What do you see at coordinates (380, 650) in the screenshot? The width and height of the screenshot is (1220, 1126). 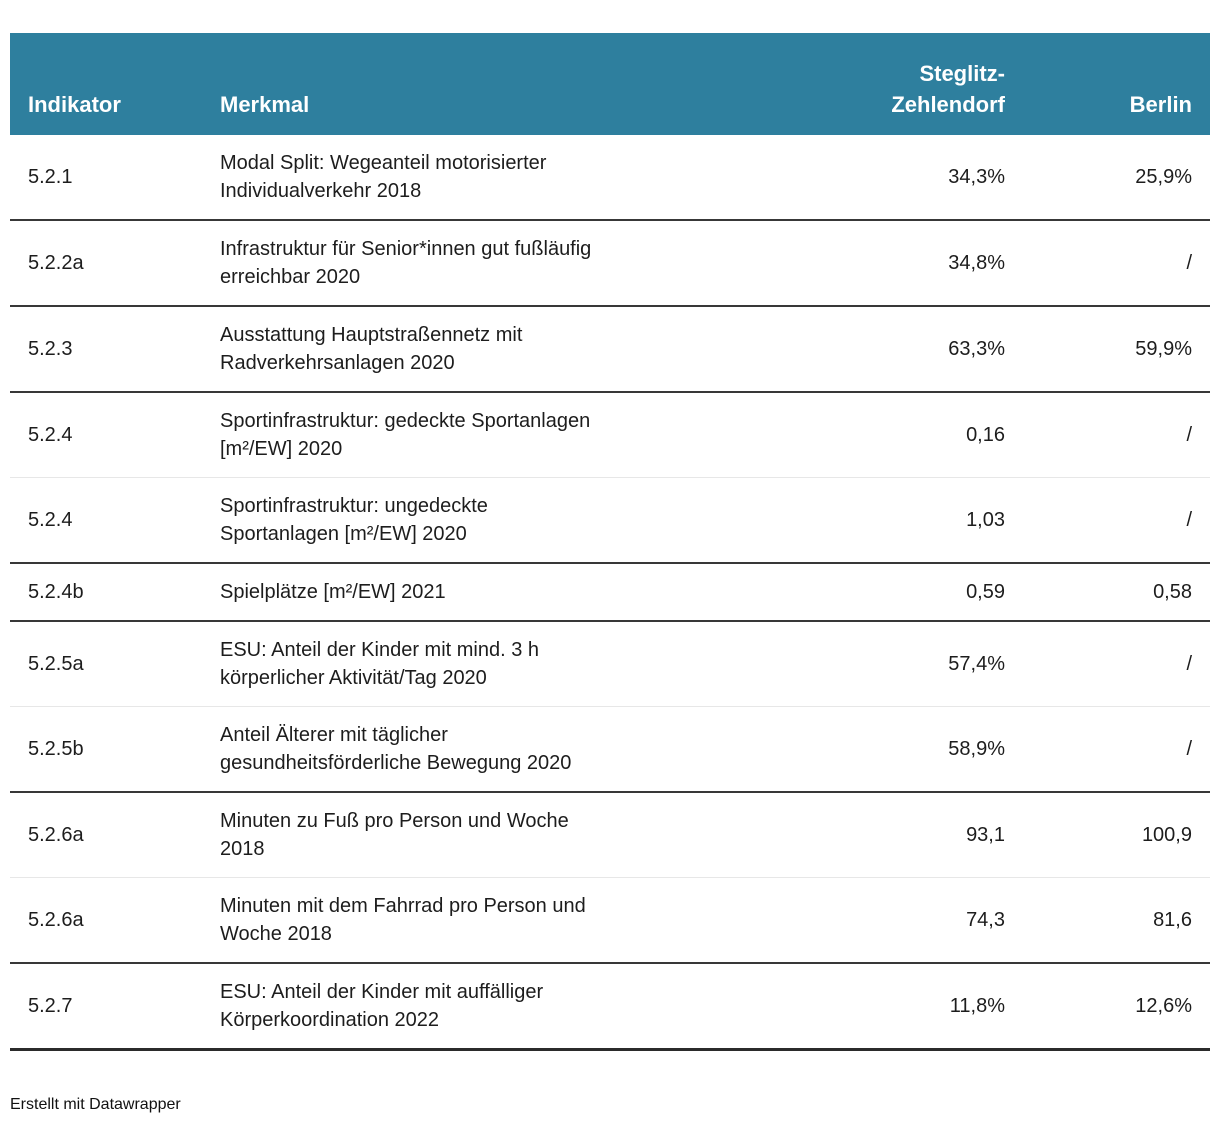 I see `merkmal-line: ESU: Anteil der Kinder mit mind. 3 h` at bounding box center [380, 650].